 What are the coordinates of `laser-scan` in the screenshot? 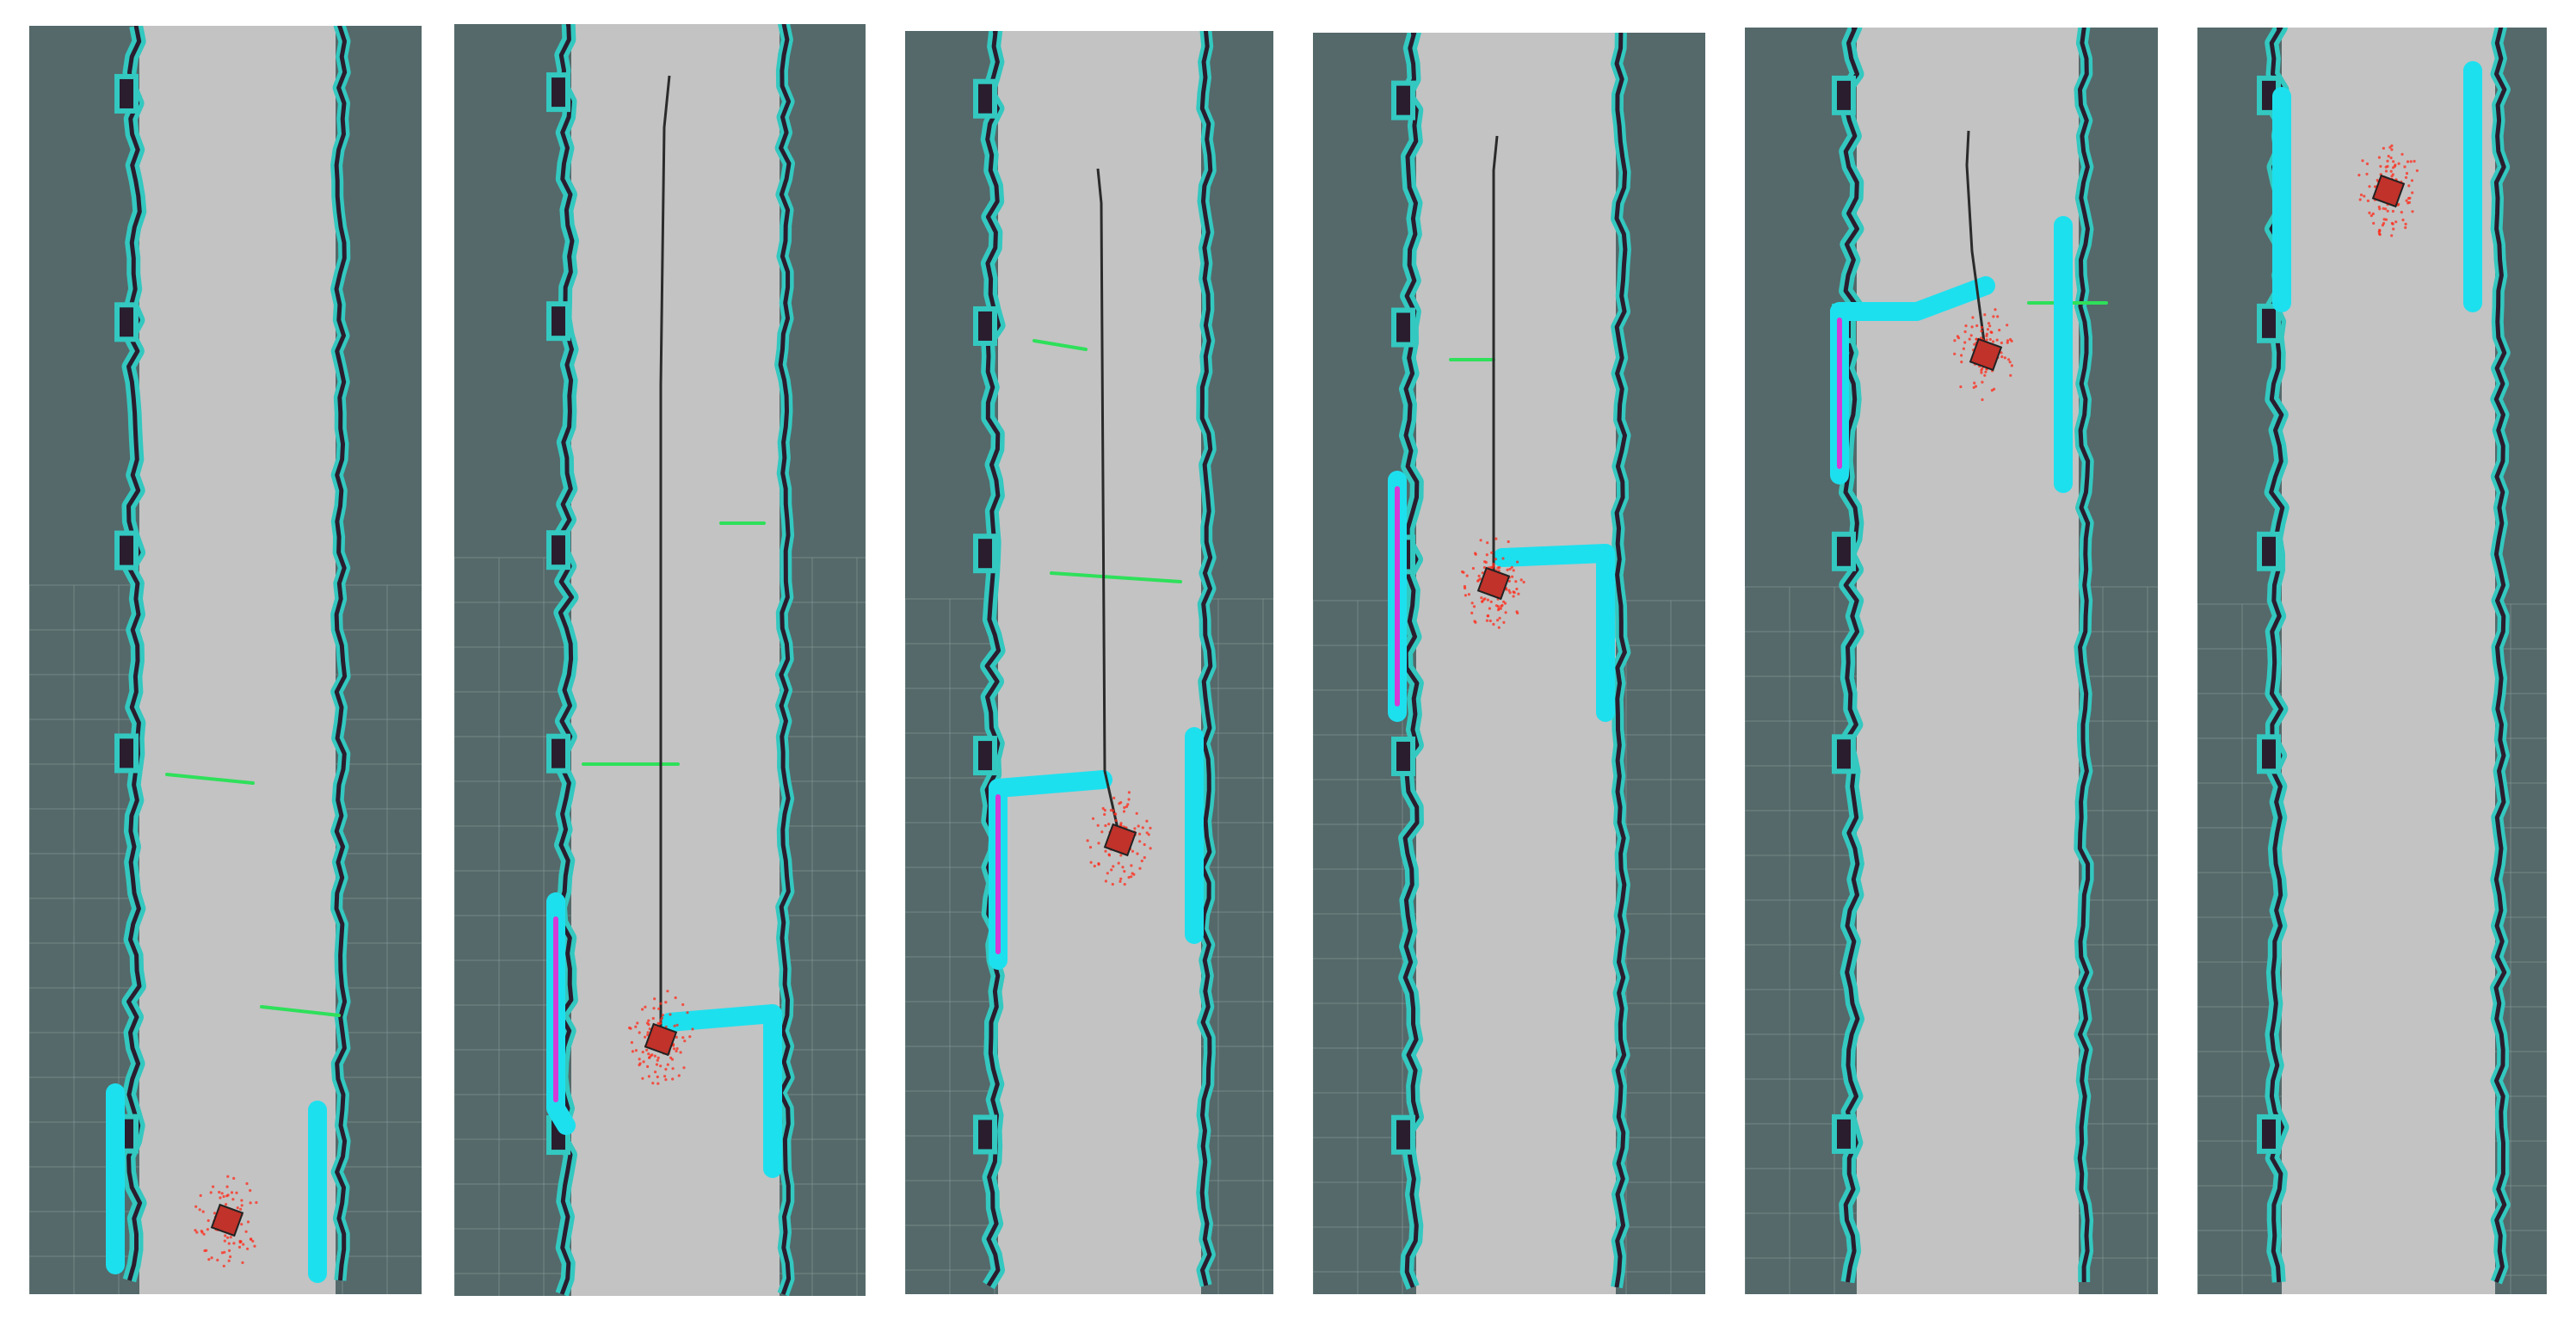 It's located at (210, 779).